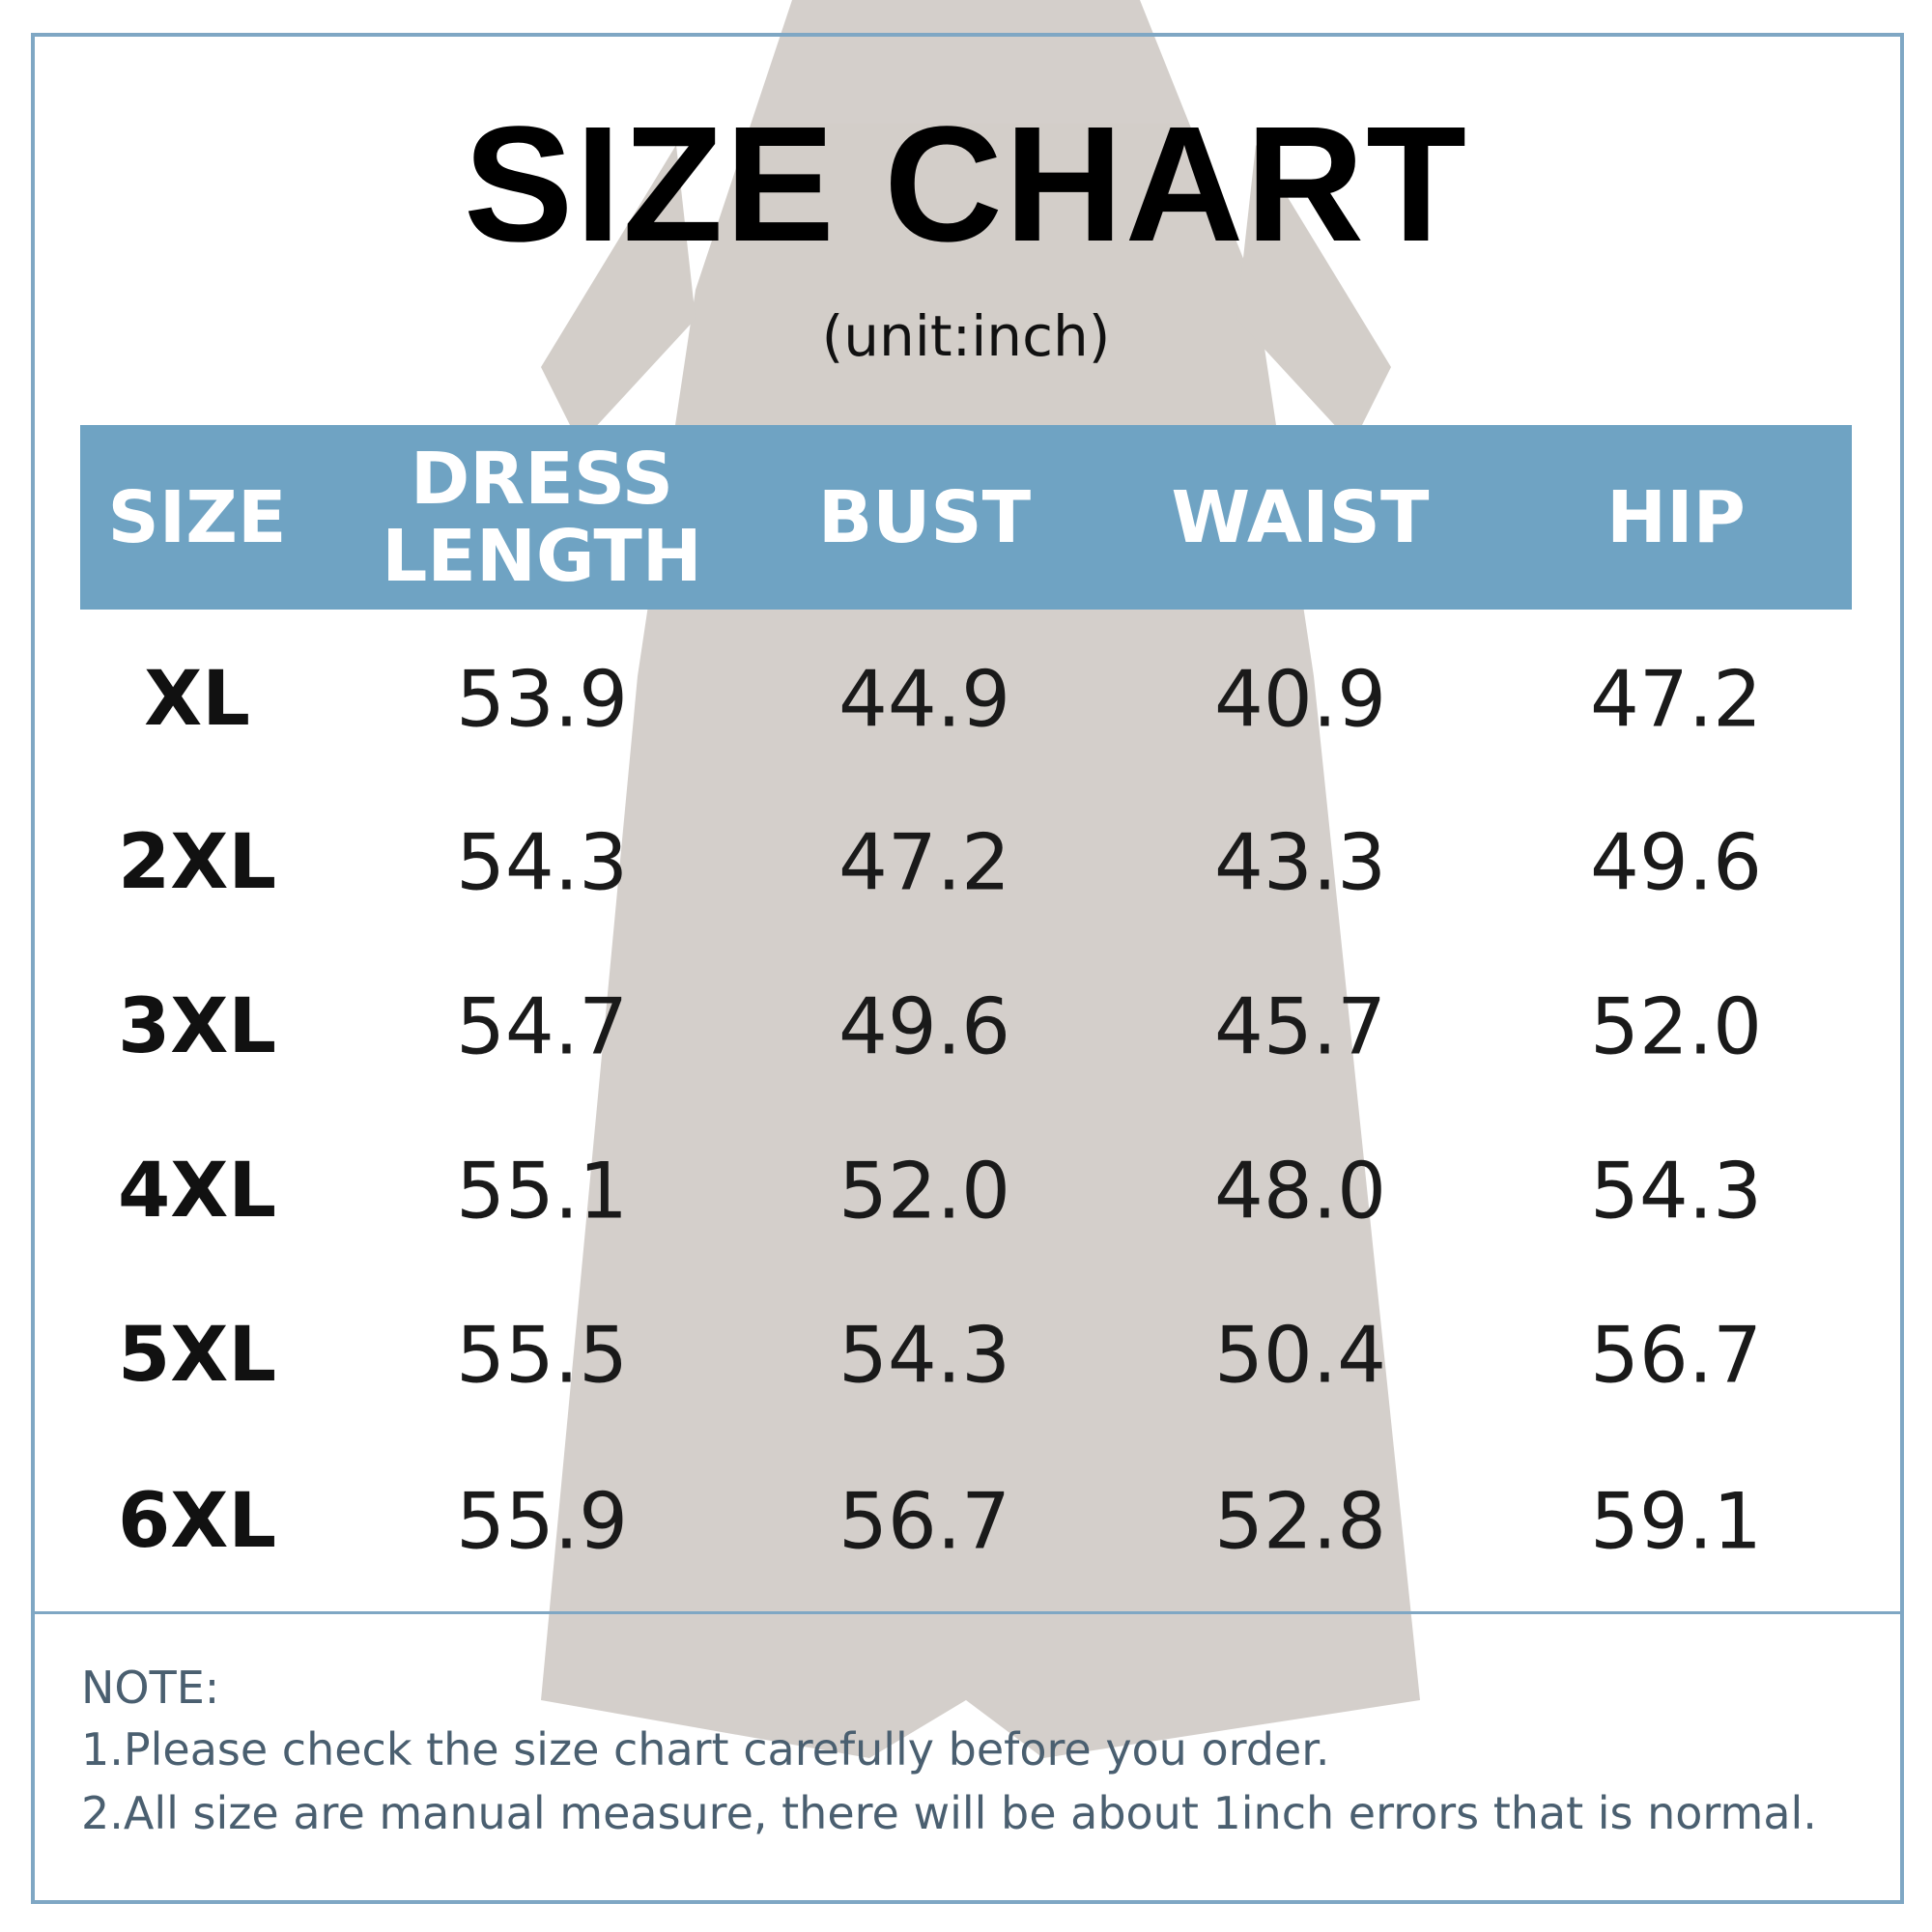 The height and width of the screenshot is (1932, 1932). I want to click on cell-value: 53.9, so click(542, 699).